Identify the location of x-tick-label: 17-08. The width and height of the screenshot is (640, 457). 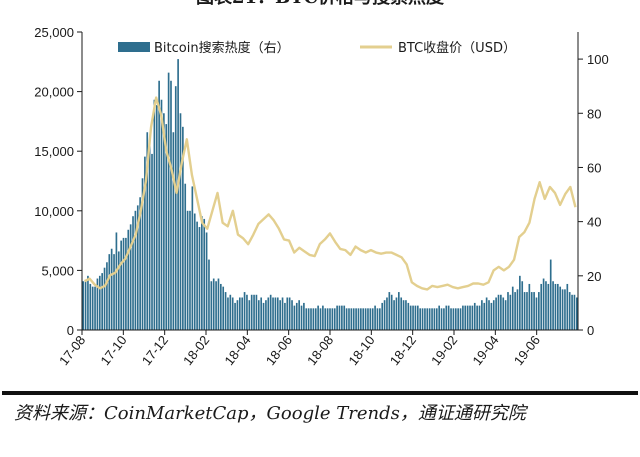
(72, 350).